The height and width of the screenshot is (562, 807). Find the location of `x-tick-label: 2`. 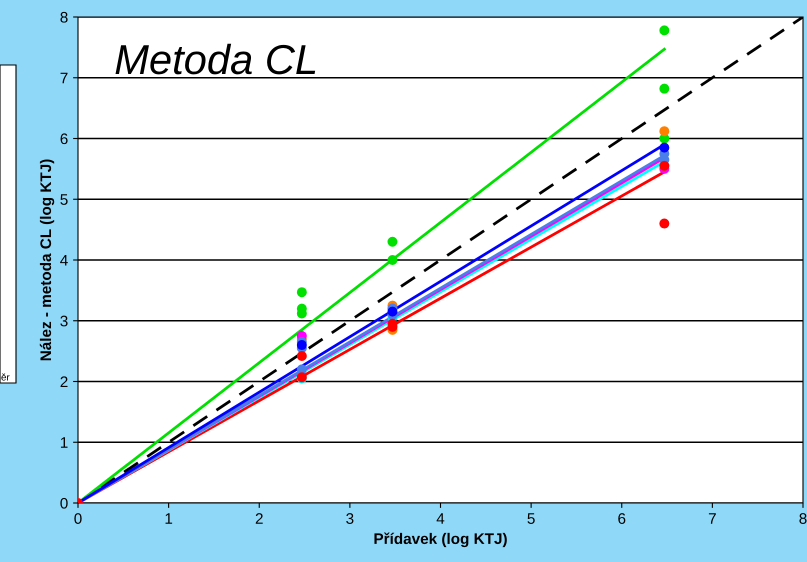

x-tick-label: 2 is located at coordinates (259, 518).